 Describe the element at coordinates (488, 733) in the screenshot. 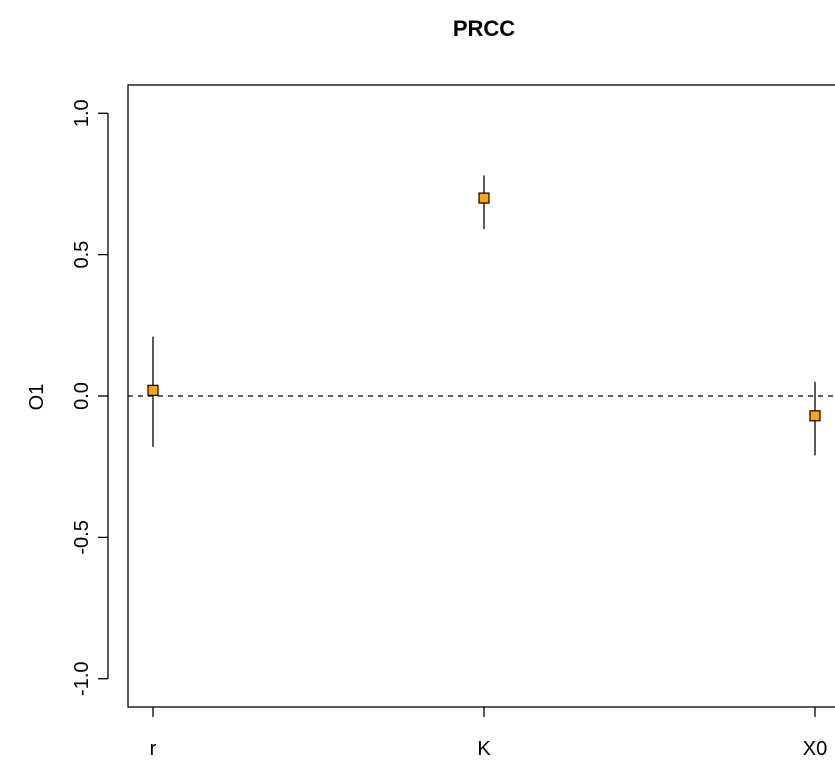

I see `x-axis: r K X0` at that location.